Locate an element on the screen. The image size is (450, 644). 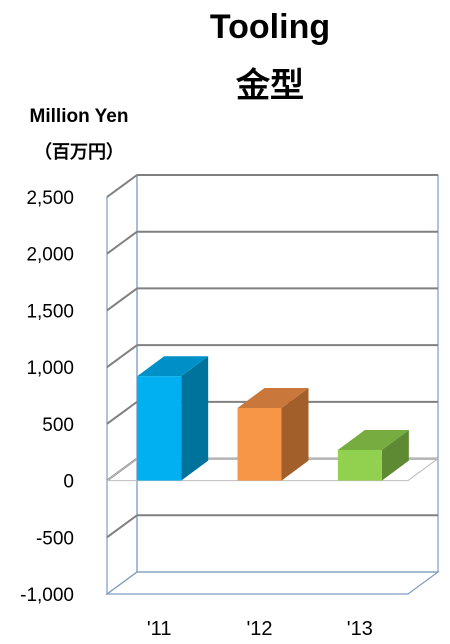
floor is located at coordinates (272, 583).